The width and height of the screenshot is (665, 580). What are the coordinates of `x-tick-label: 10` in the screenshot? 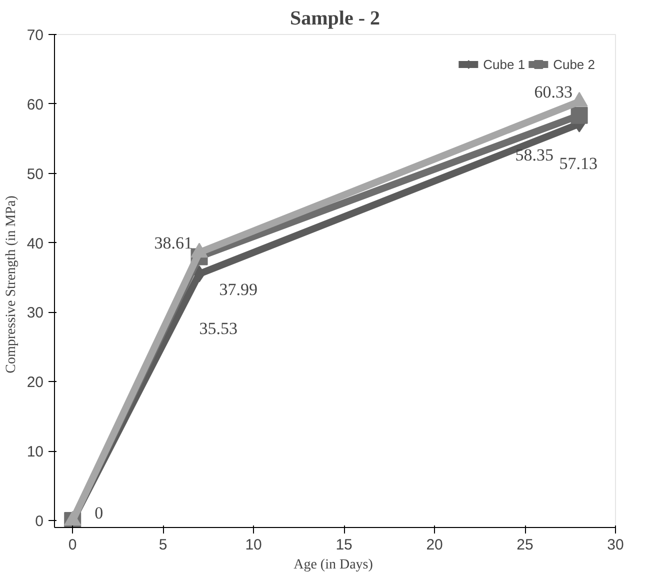 It's located at (253, 545).